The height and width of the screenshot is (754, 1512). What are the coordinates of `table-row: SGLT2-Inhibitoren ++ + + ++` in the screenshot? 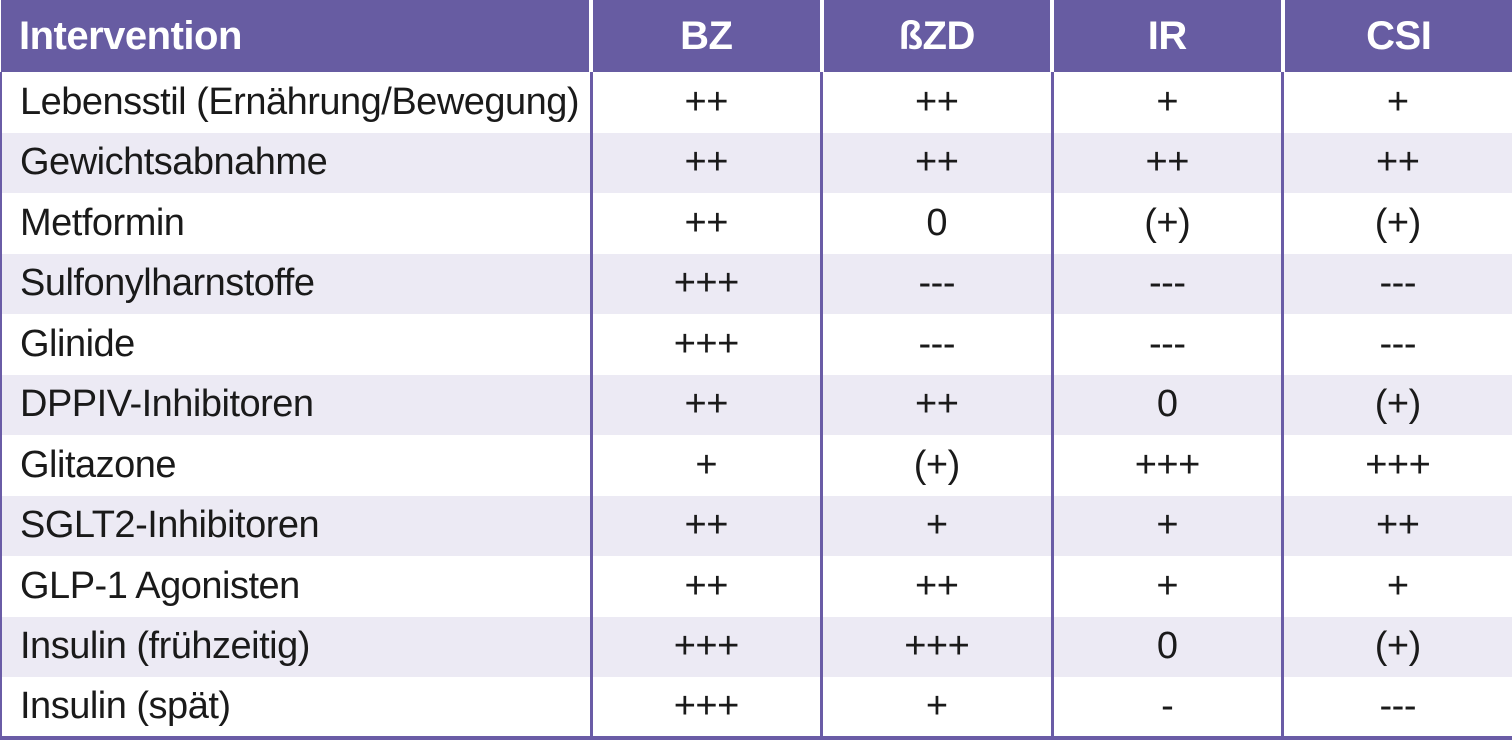 It's located at (756, 525).